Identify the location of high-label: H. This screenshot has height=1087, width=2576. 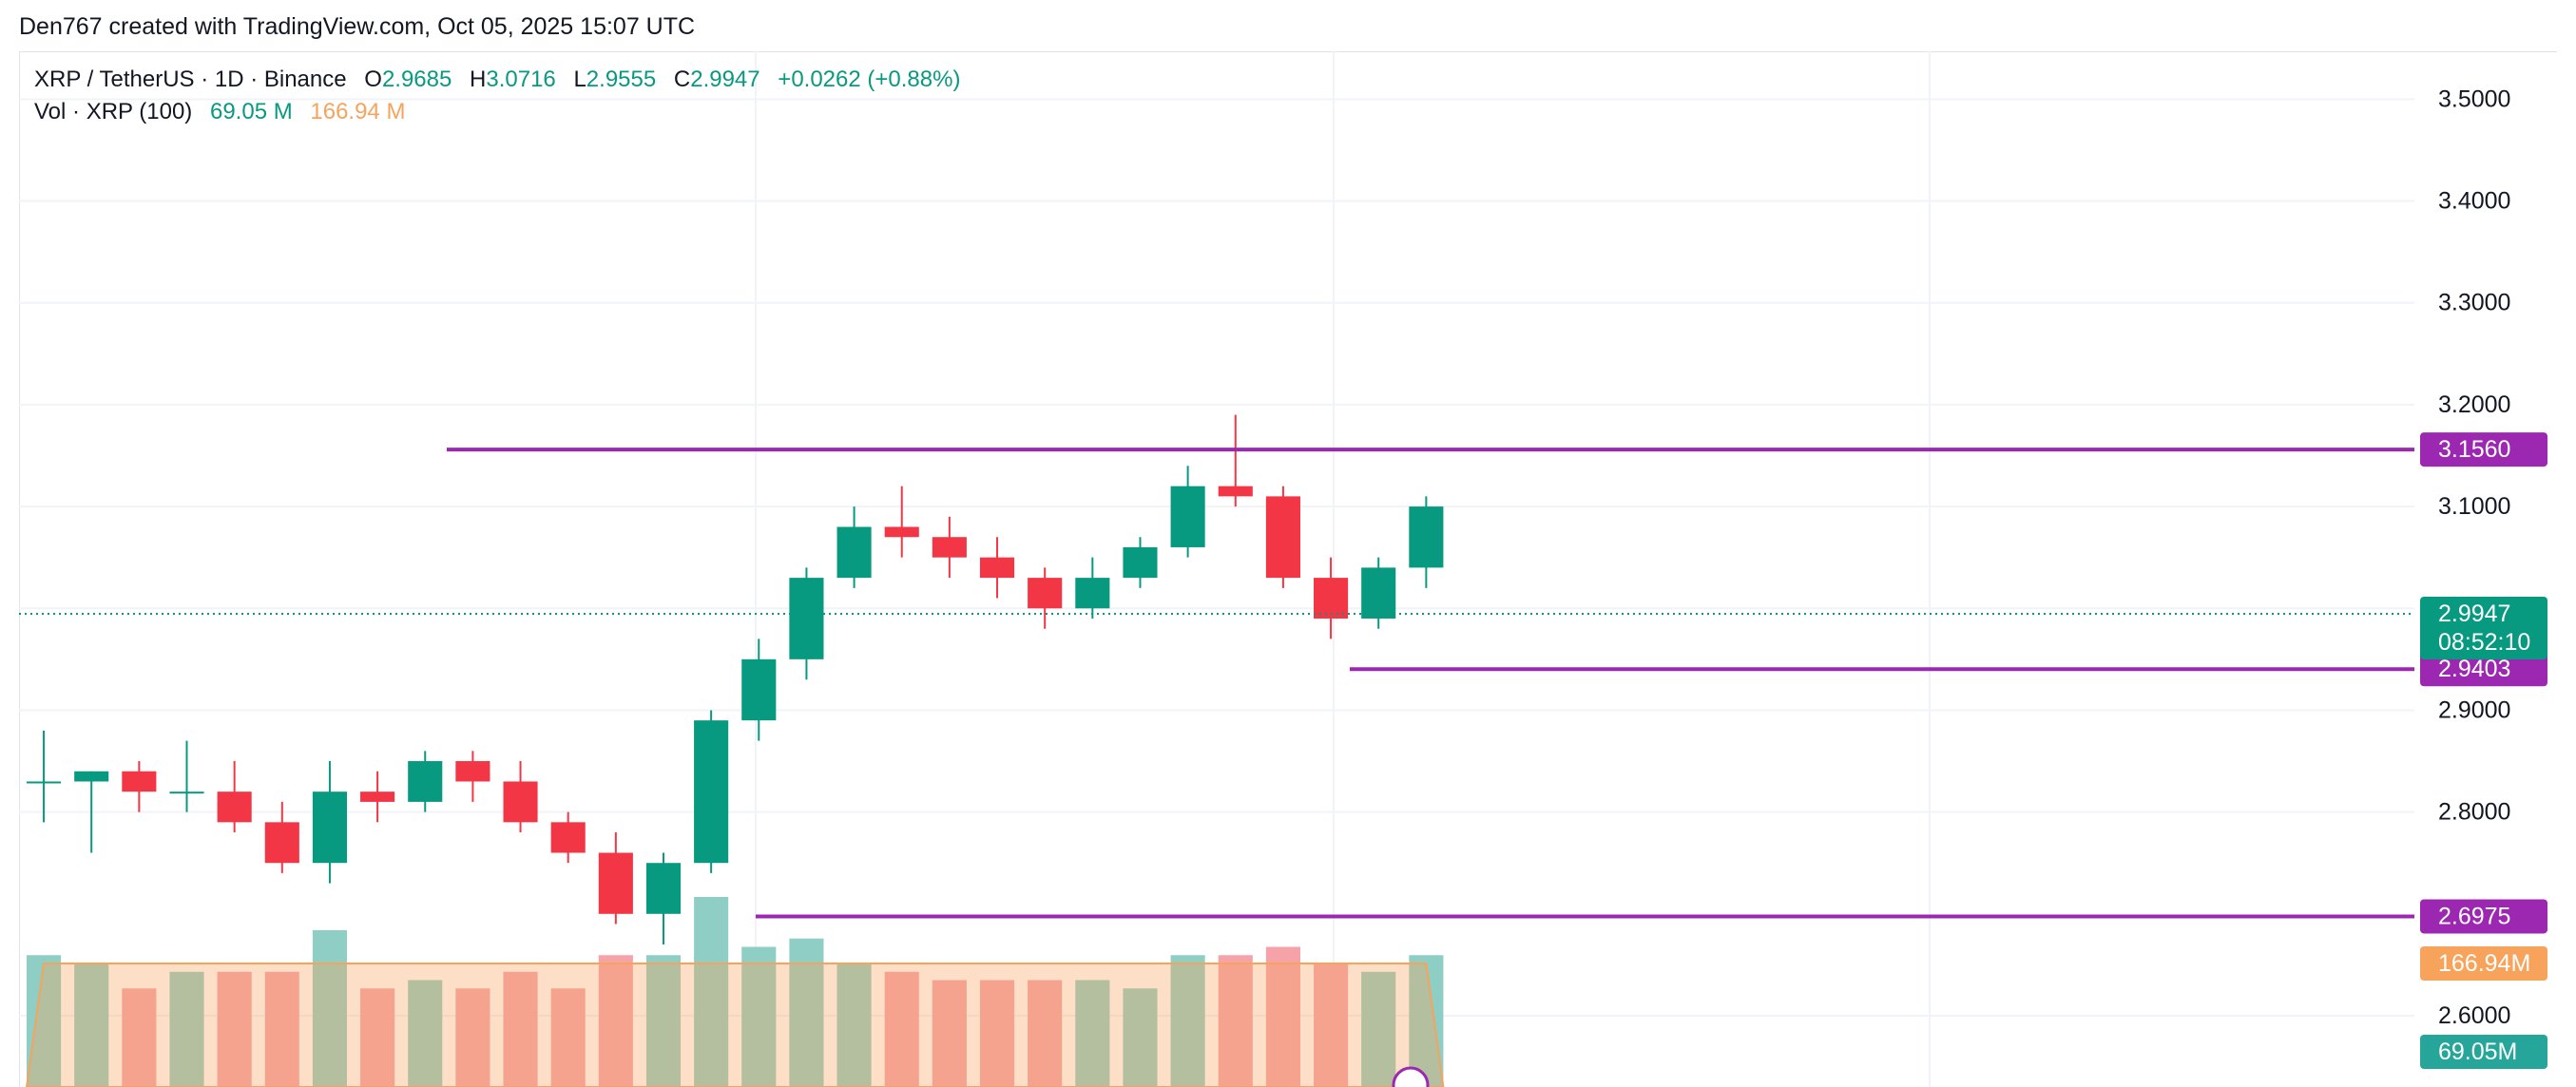
(478, 79).